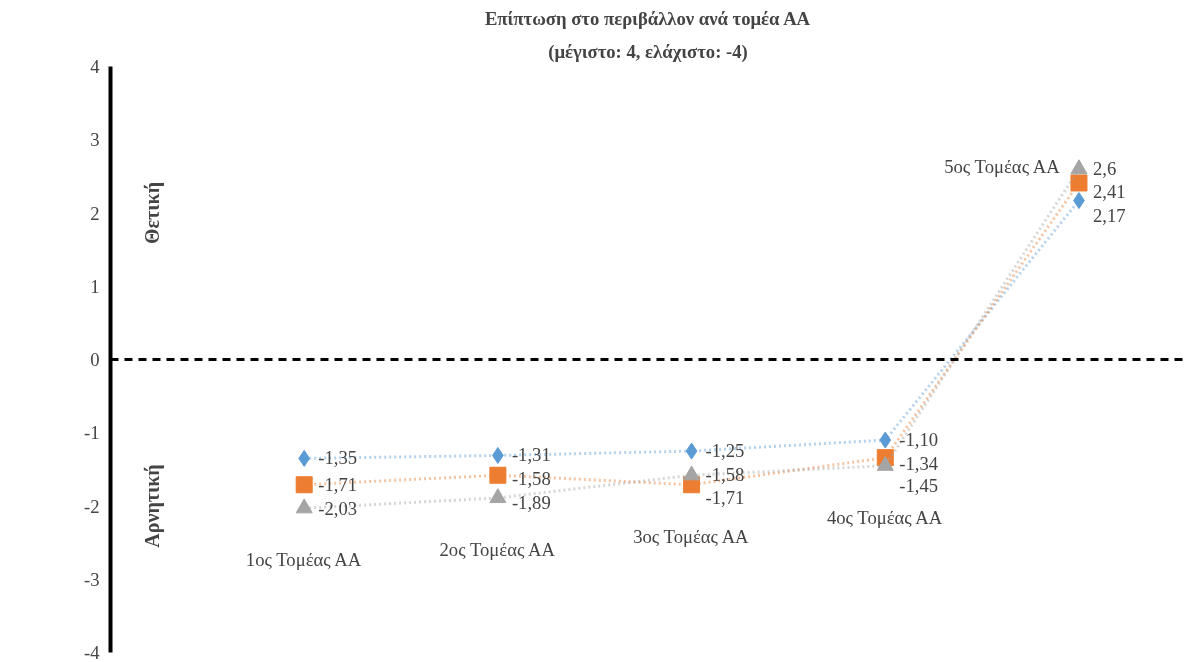  What do you see at coordinates (1002, 167) in the screenshot?
I see `x-tick-label: 5ος Τομέας ΑΑ` at bounding box center [1002, 167].